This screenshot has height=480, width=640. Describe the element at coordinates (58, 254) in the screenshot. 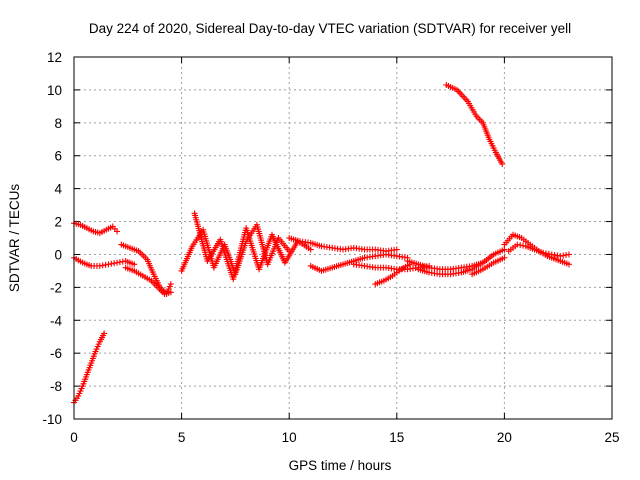

I see `y-tick-label: 0` at that location.